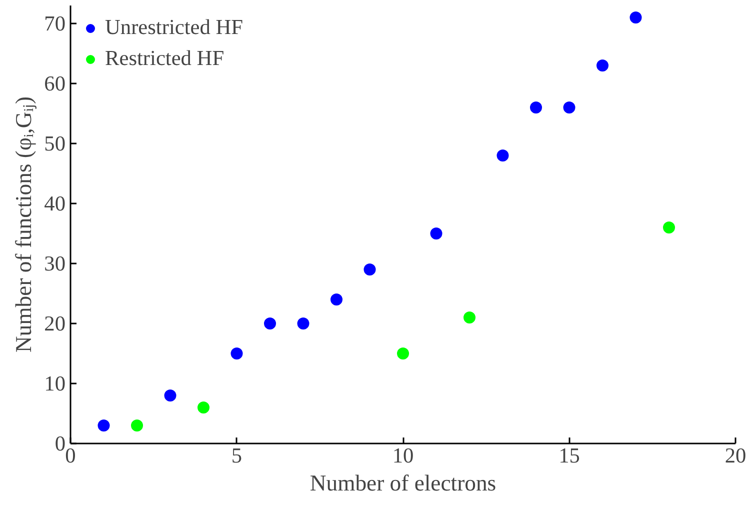 The height and width of the screenshot is (513, 755). What do you see at coordinates (55, 144) in the screenshot?
I see `y-tick-label: 50` at bounding box center [55, 144].